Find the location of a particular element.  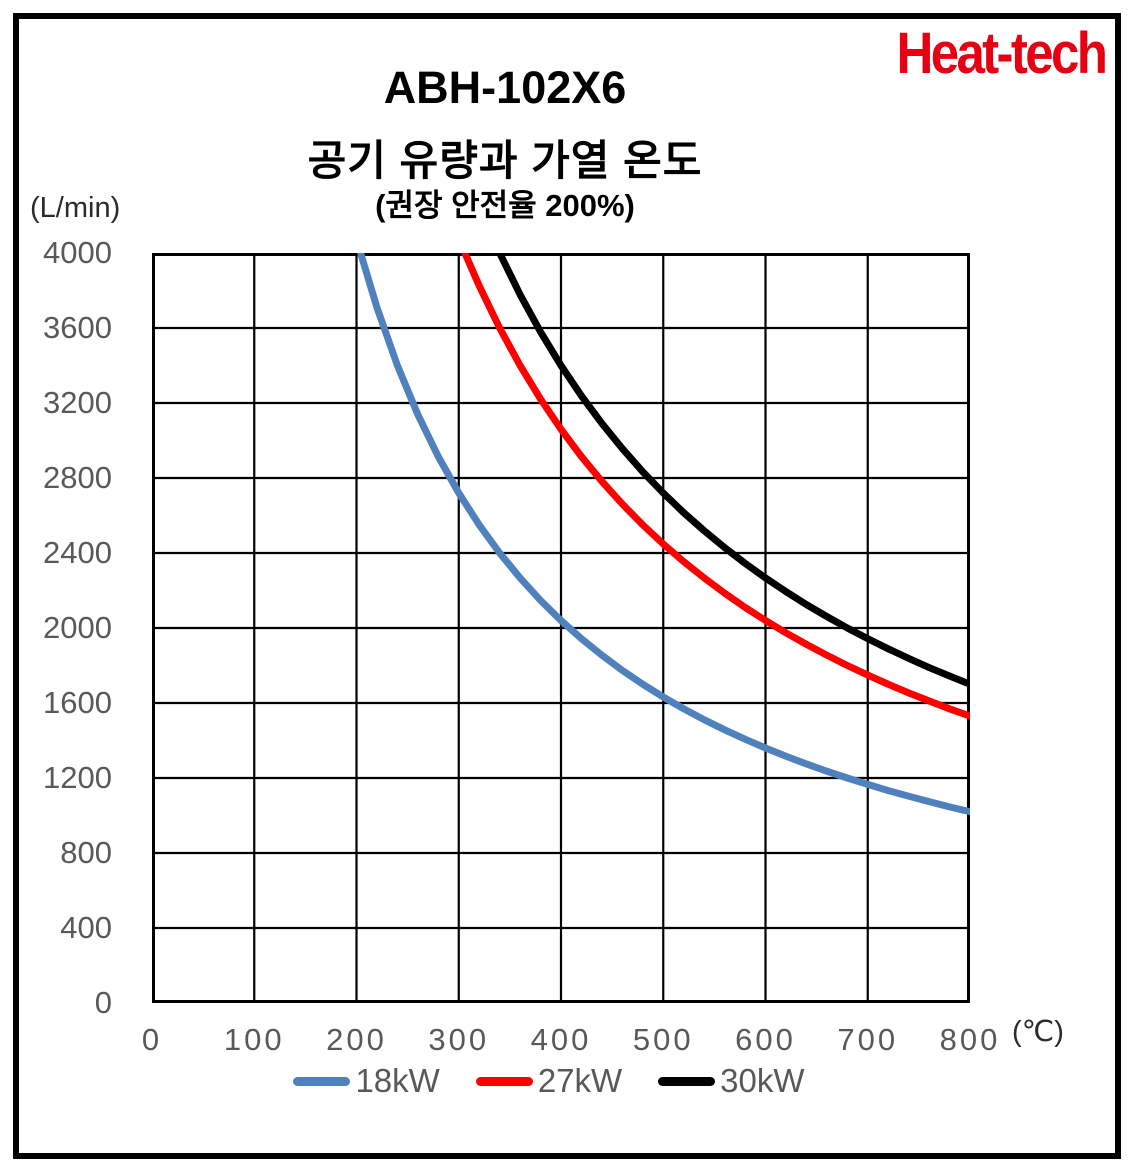

safety-factor-note: (권장 안전율 200%) is located at coordinates (505, 205).